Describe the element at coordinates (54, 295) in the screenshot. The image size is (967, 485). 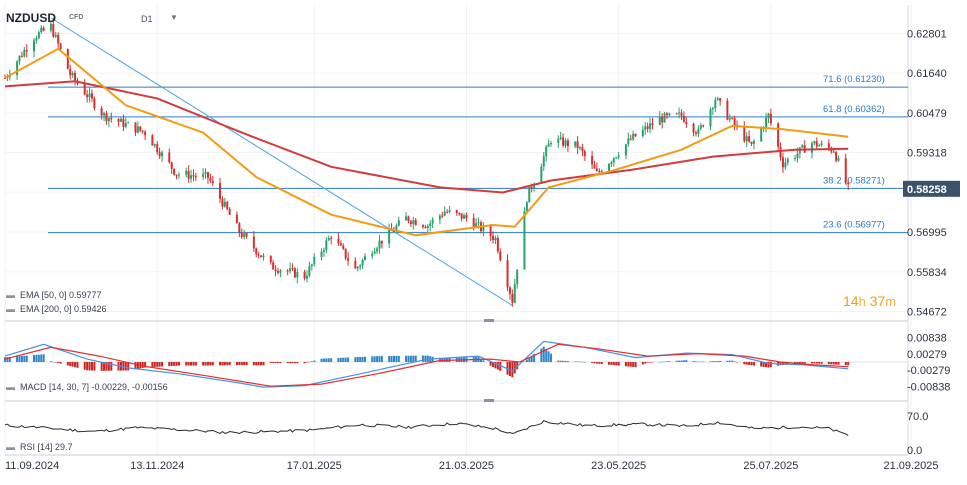
I see `legend-ema50: ▬ EMA [50, 0] 0.59777` at that location.